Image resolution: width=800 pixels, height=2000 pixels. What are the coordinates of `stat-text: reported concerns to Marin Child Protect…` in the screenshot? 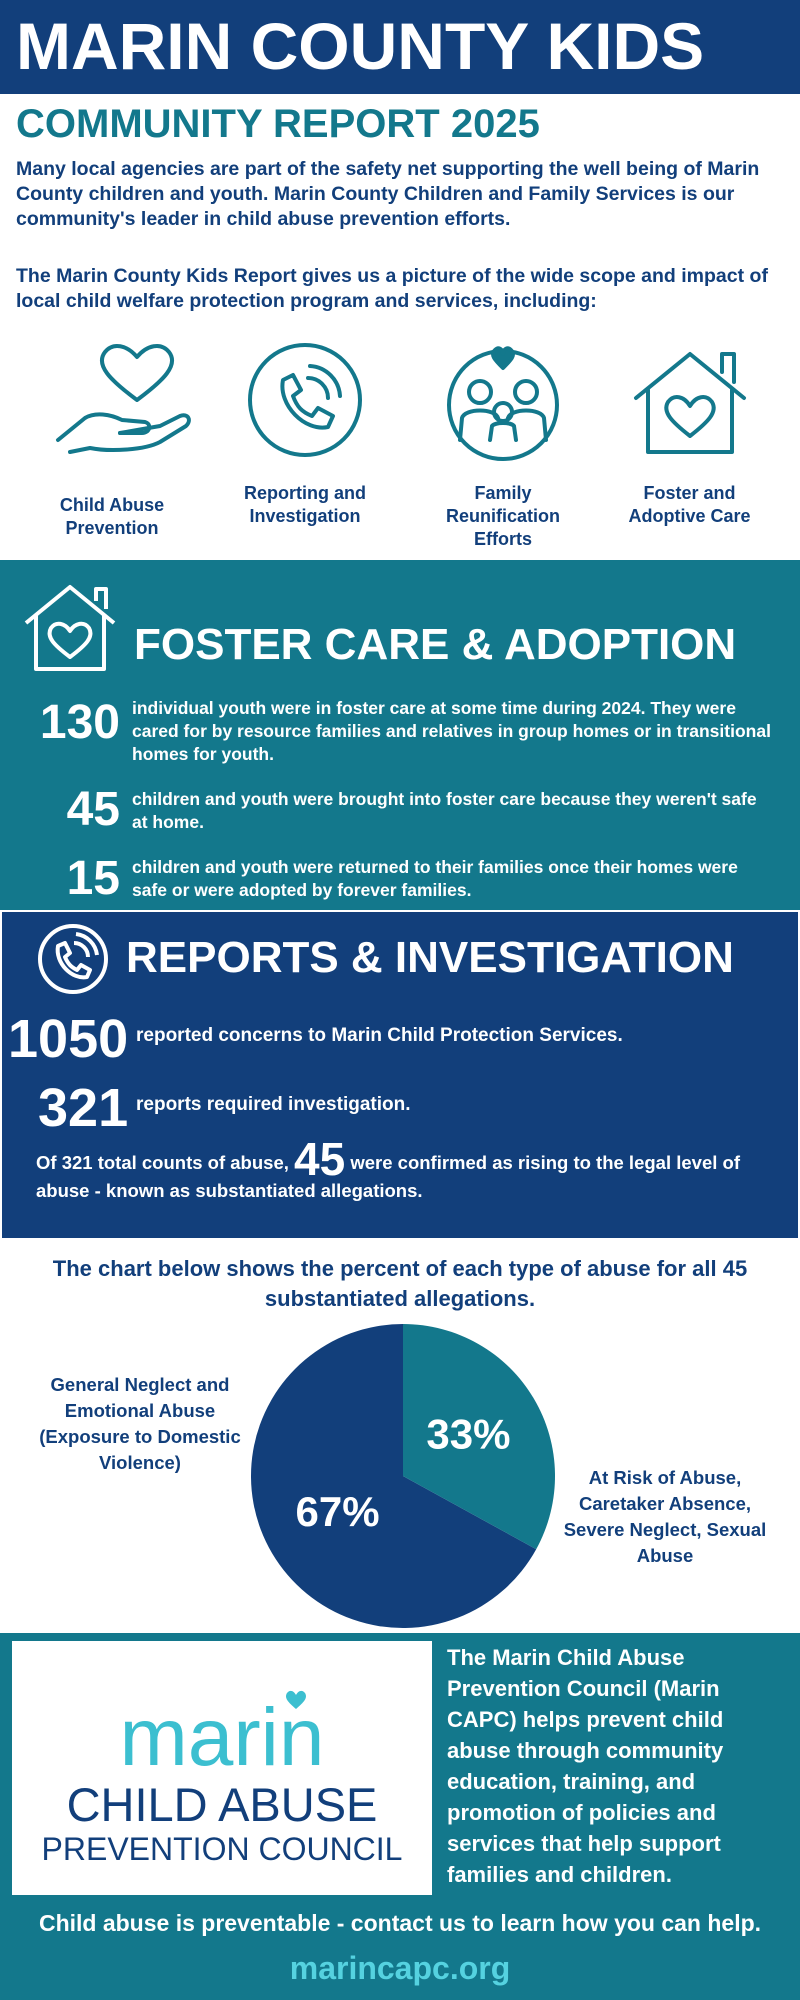 It's located at (379, 1035).